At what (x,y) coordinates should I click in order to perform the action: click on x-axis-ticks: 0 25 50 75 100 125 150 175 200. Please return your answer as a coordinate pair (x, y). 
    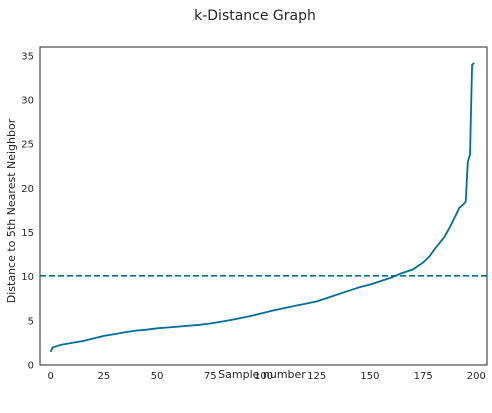
    Looking at the image, I should click on (266, 376).